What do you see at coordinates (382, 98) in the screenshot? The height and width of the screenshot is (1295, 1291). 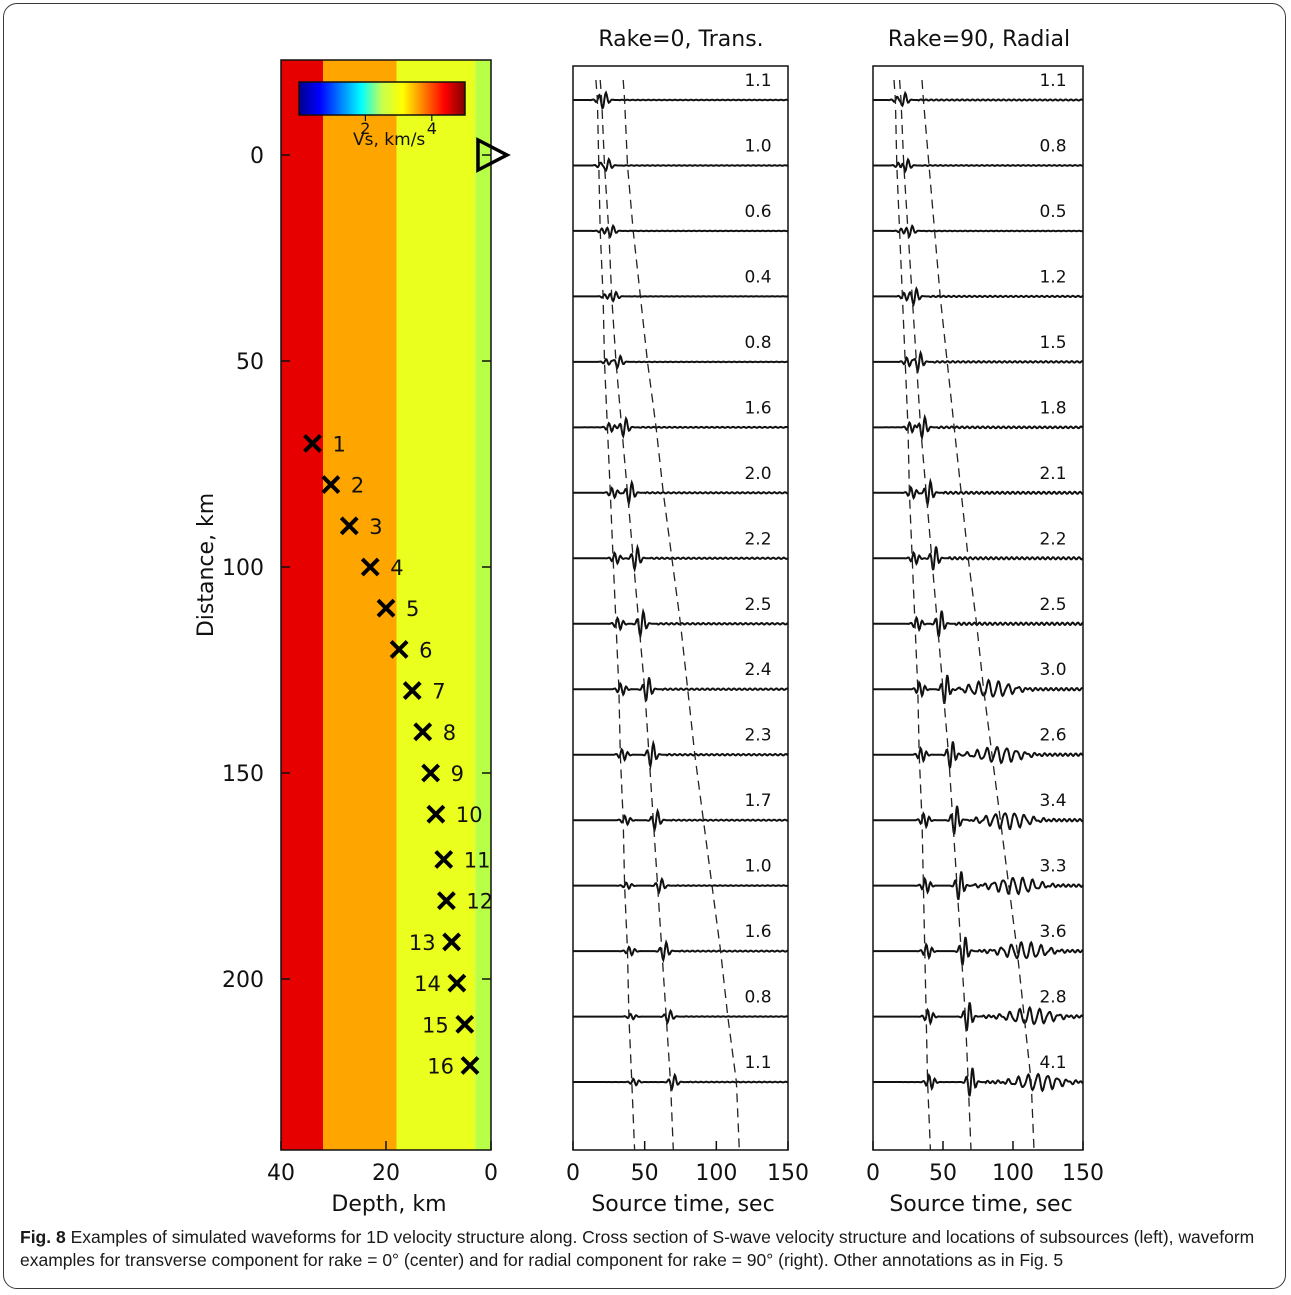 I see `colorbar-gradient` at bounding box center [382, 98].